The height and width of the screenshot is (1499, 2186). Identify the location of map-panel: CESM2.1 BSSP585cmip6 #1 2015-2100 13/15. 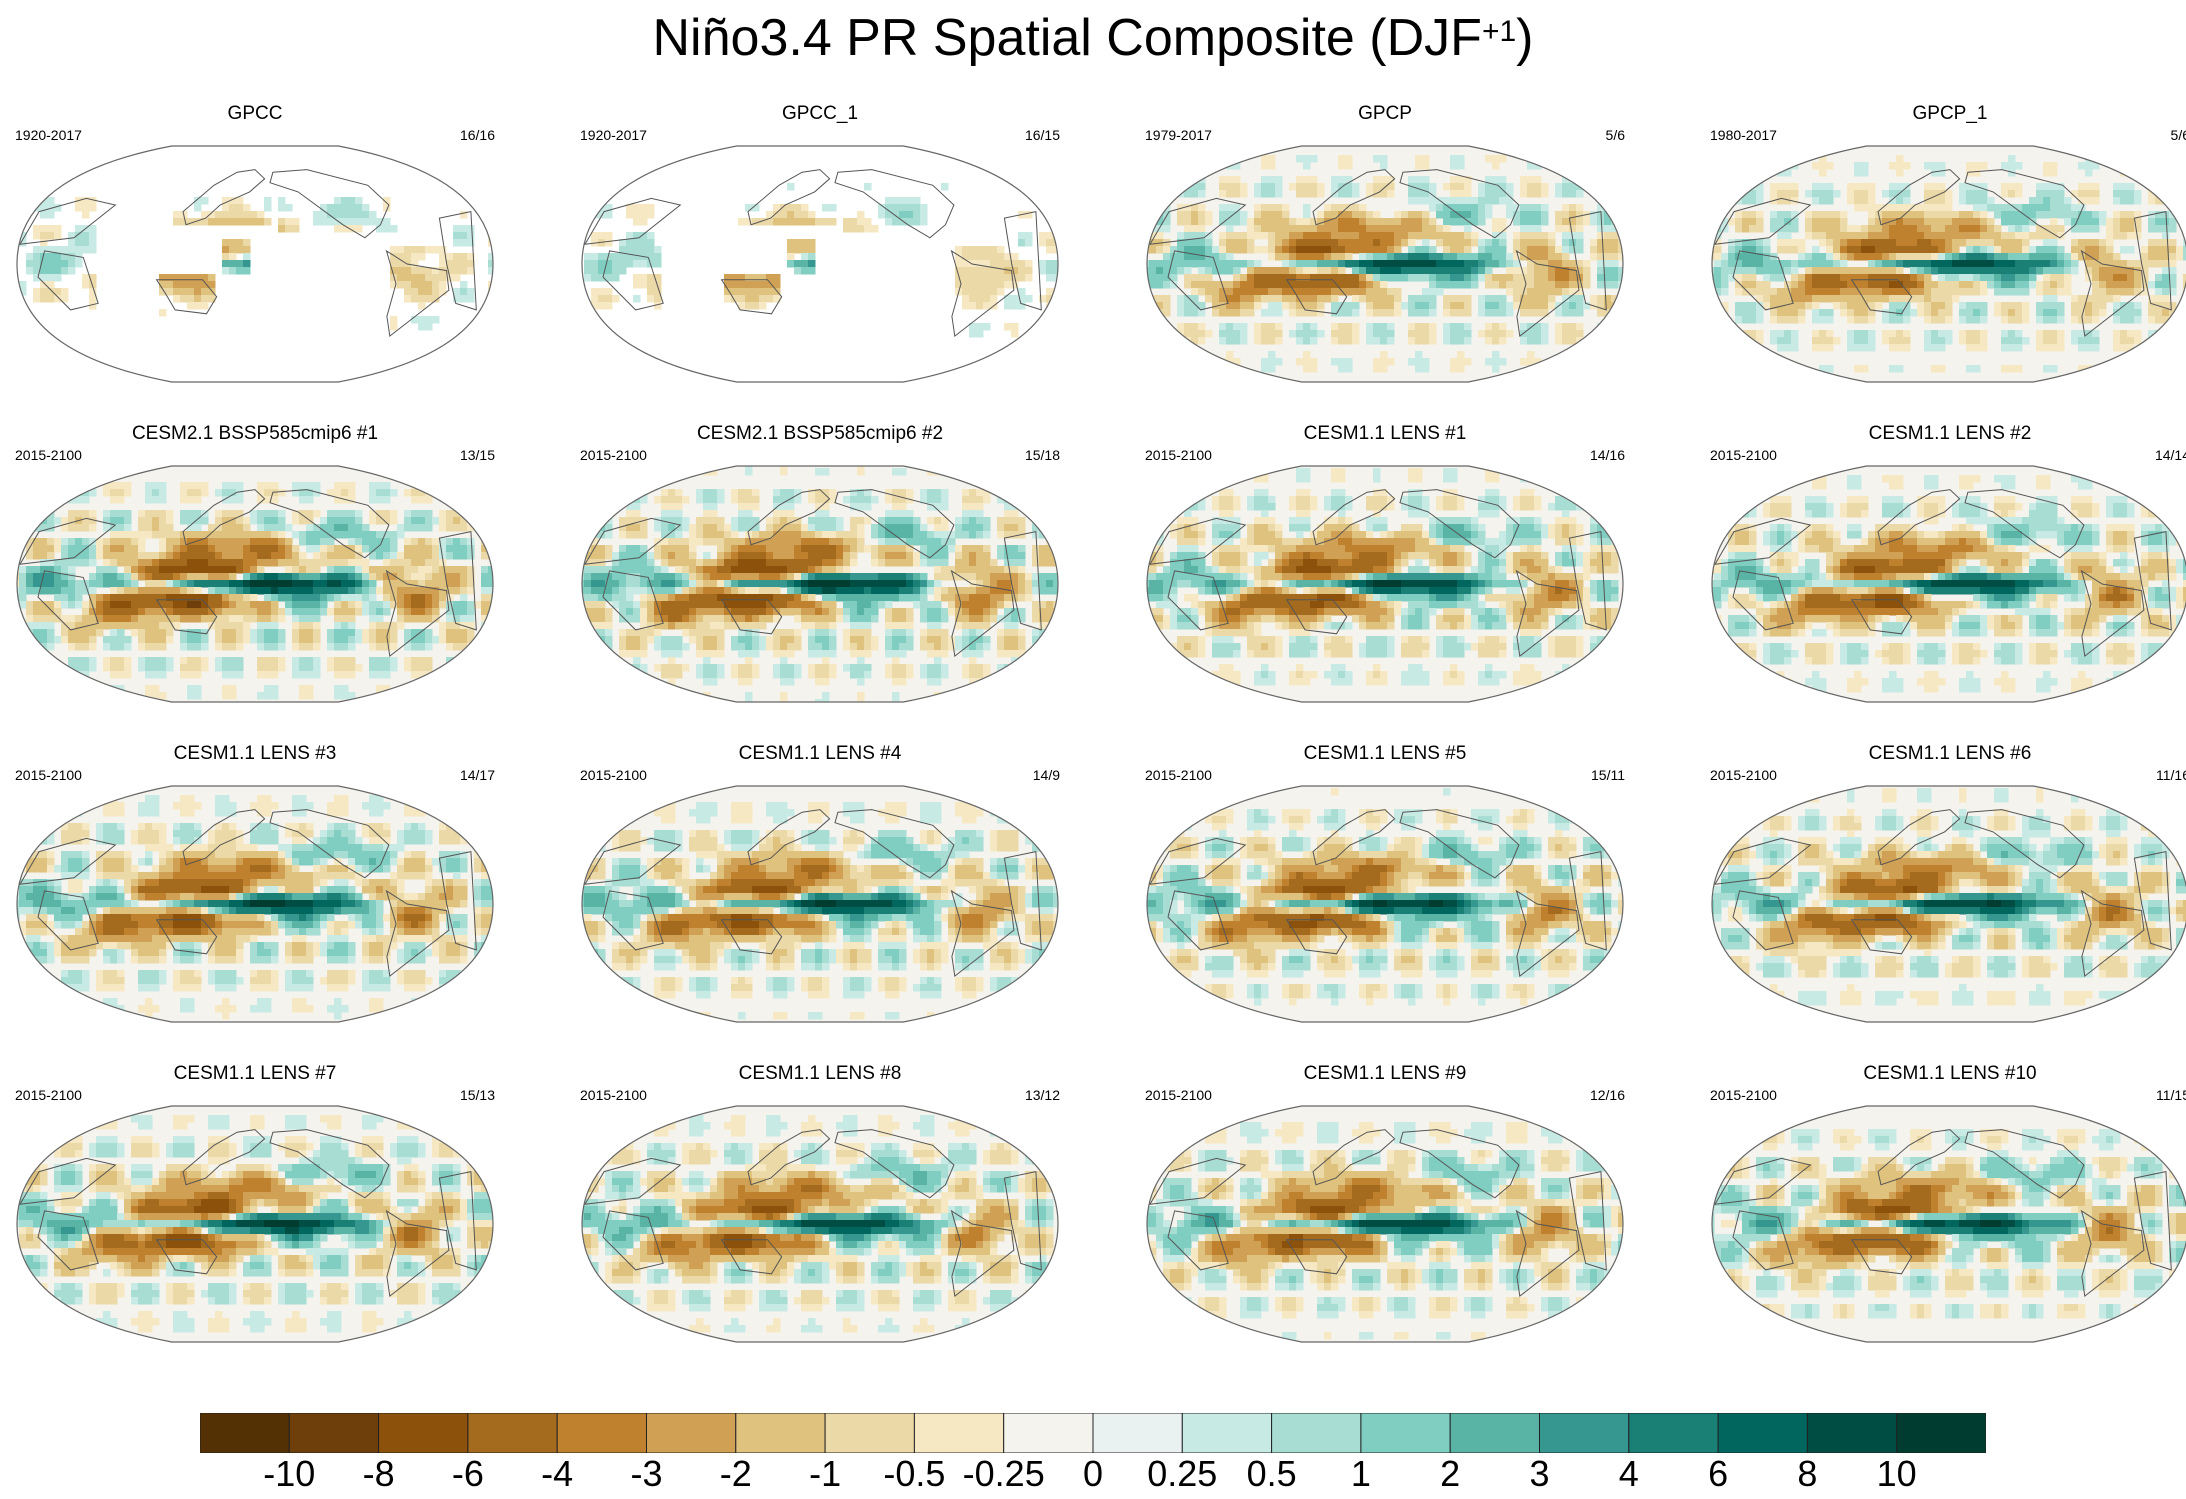
(255, 565).